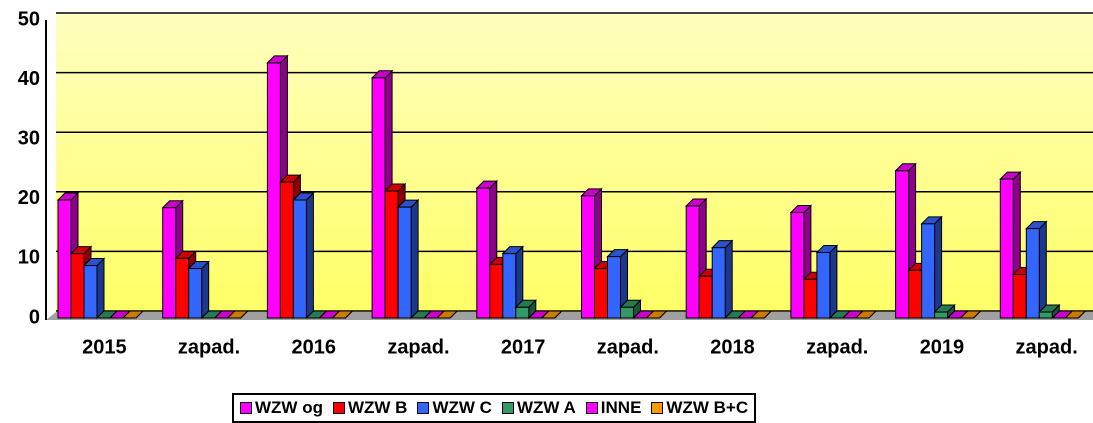 The width and height of the screenshot is (1093, 423). I want to click on legend-item: WZW B+C, so click(699, 408).